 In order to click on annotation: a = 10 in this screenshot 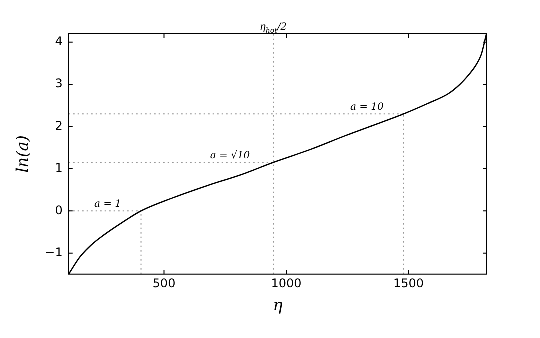, I will do `click(367, 108)`.